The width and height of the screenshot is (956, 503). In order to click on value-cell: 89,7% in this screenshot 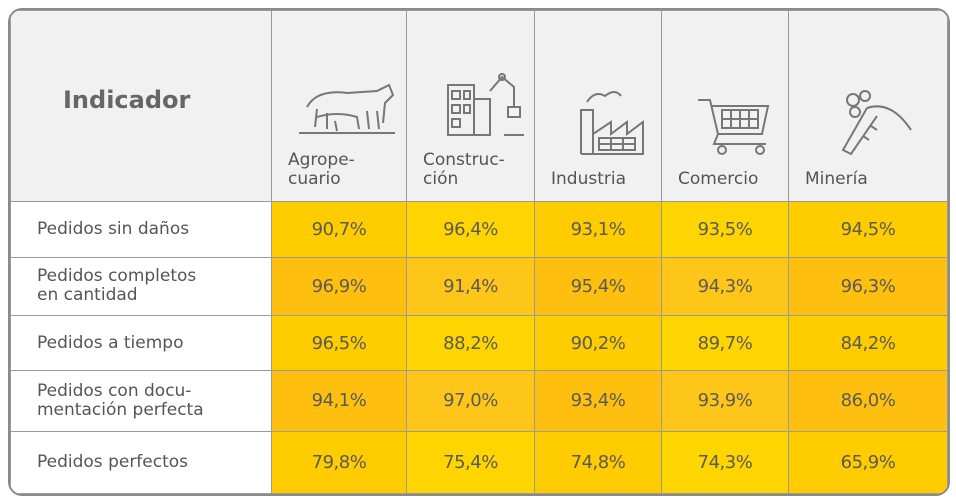, I will do `click(725, 343)`.